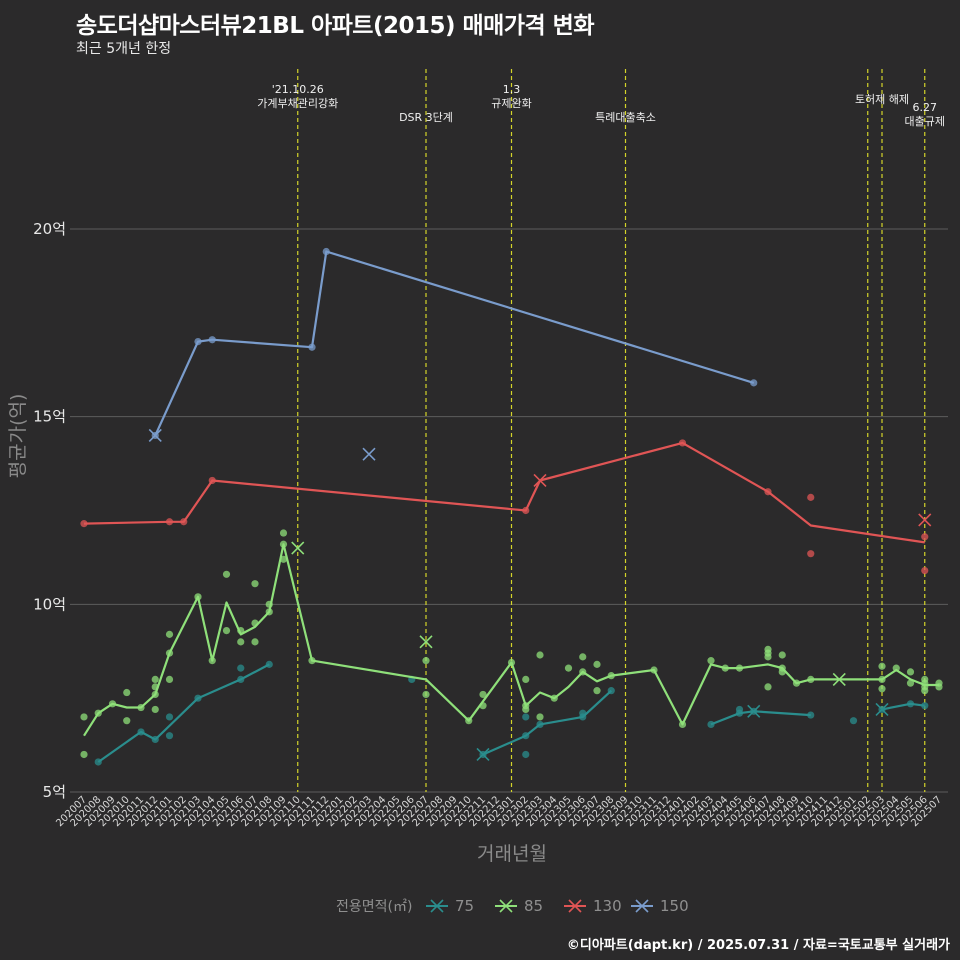  Describe the element at coordinates (512, 906) in the screenshot. I see `legend: 전용면적(㎡) 75 85 130 150` at that location.